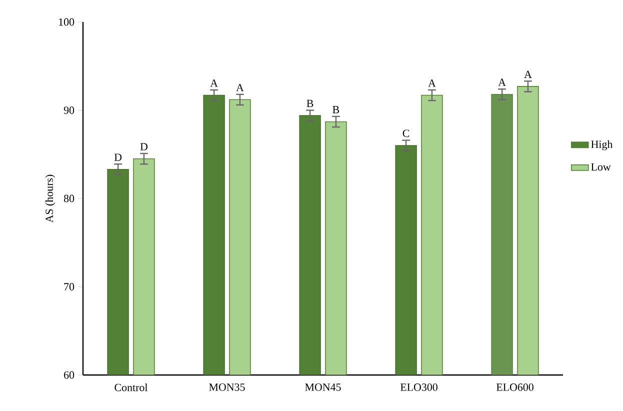  Describe the element at coordinates (227, 387) in the screenshot. I see `x-tick-label: MON35` at that location.